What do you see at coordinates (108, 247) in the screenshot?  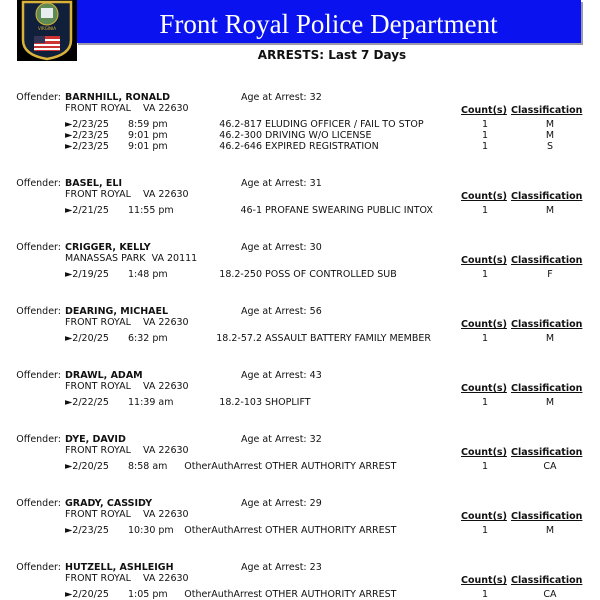 I see `offender-name: CRIGGER, KELLY` at bounding box center [108, 247].